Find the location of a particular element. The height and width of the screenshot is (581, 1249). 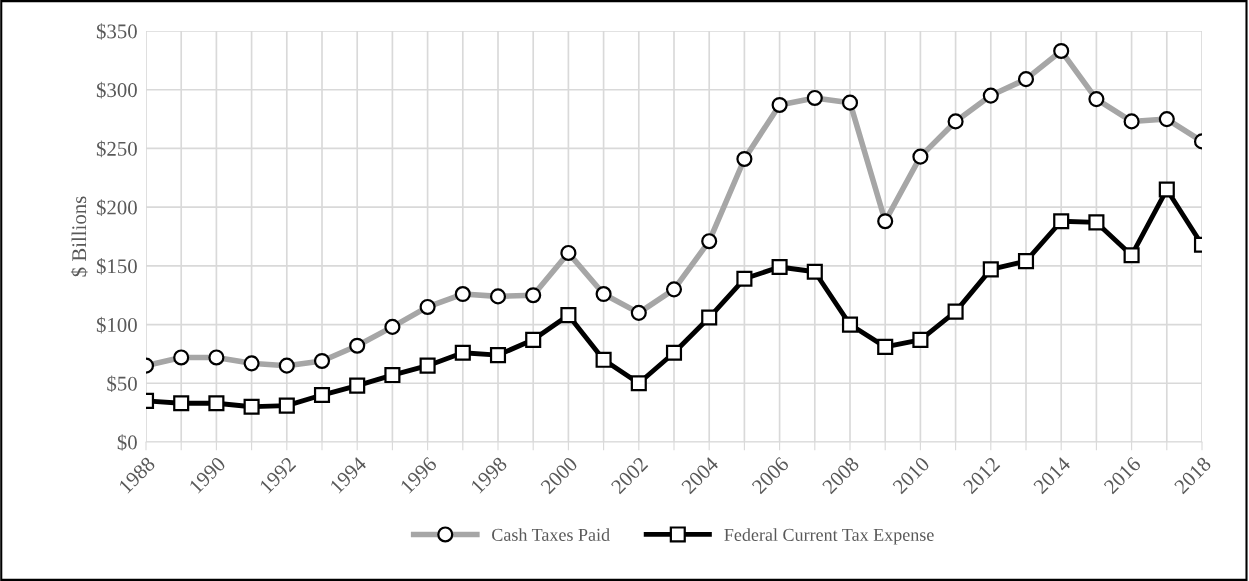

y-tick-label: $50 is located at coordinates (122, 384).